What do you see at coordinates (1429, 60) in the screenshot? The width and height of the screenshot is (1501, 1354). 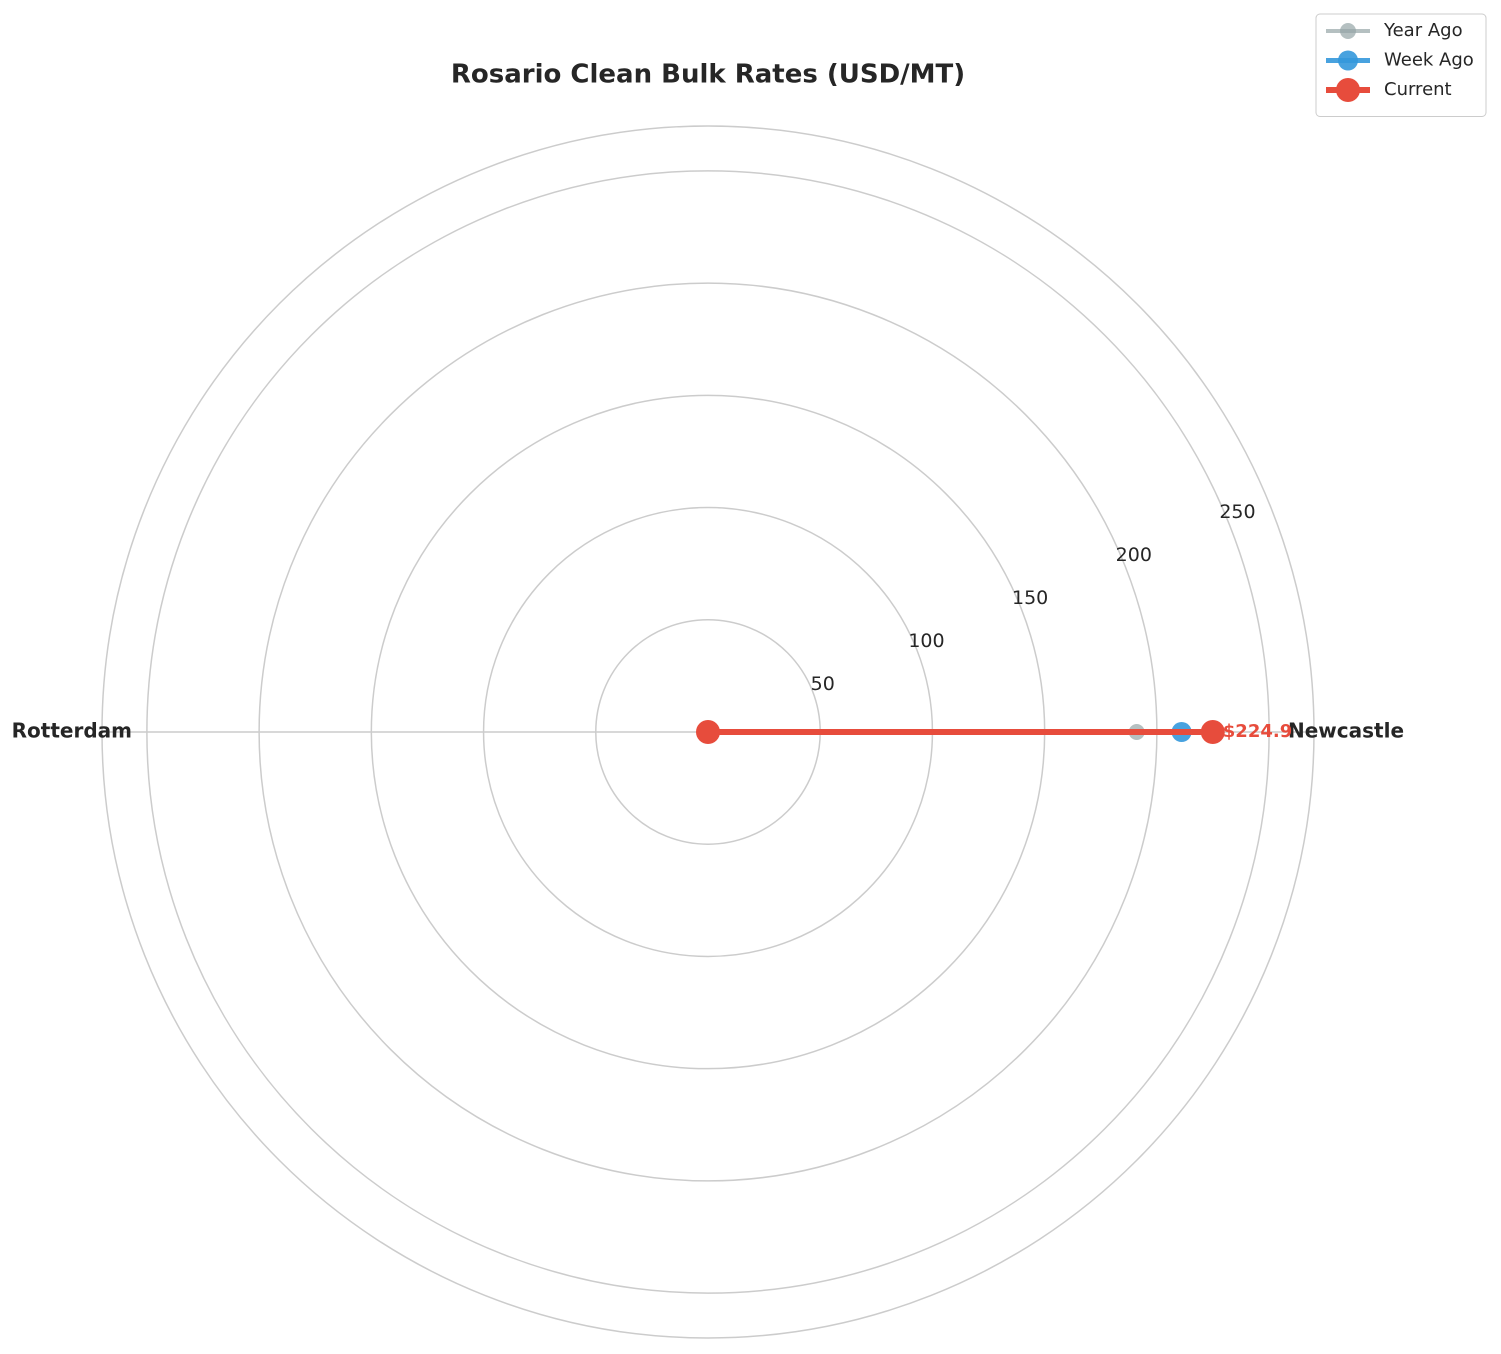 I see `legend-label: Week Ago` at bounding box center [1429, 60].